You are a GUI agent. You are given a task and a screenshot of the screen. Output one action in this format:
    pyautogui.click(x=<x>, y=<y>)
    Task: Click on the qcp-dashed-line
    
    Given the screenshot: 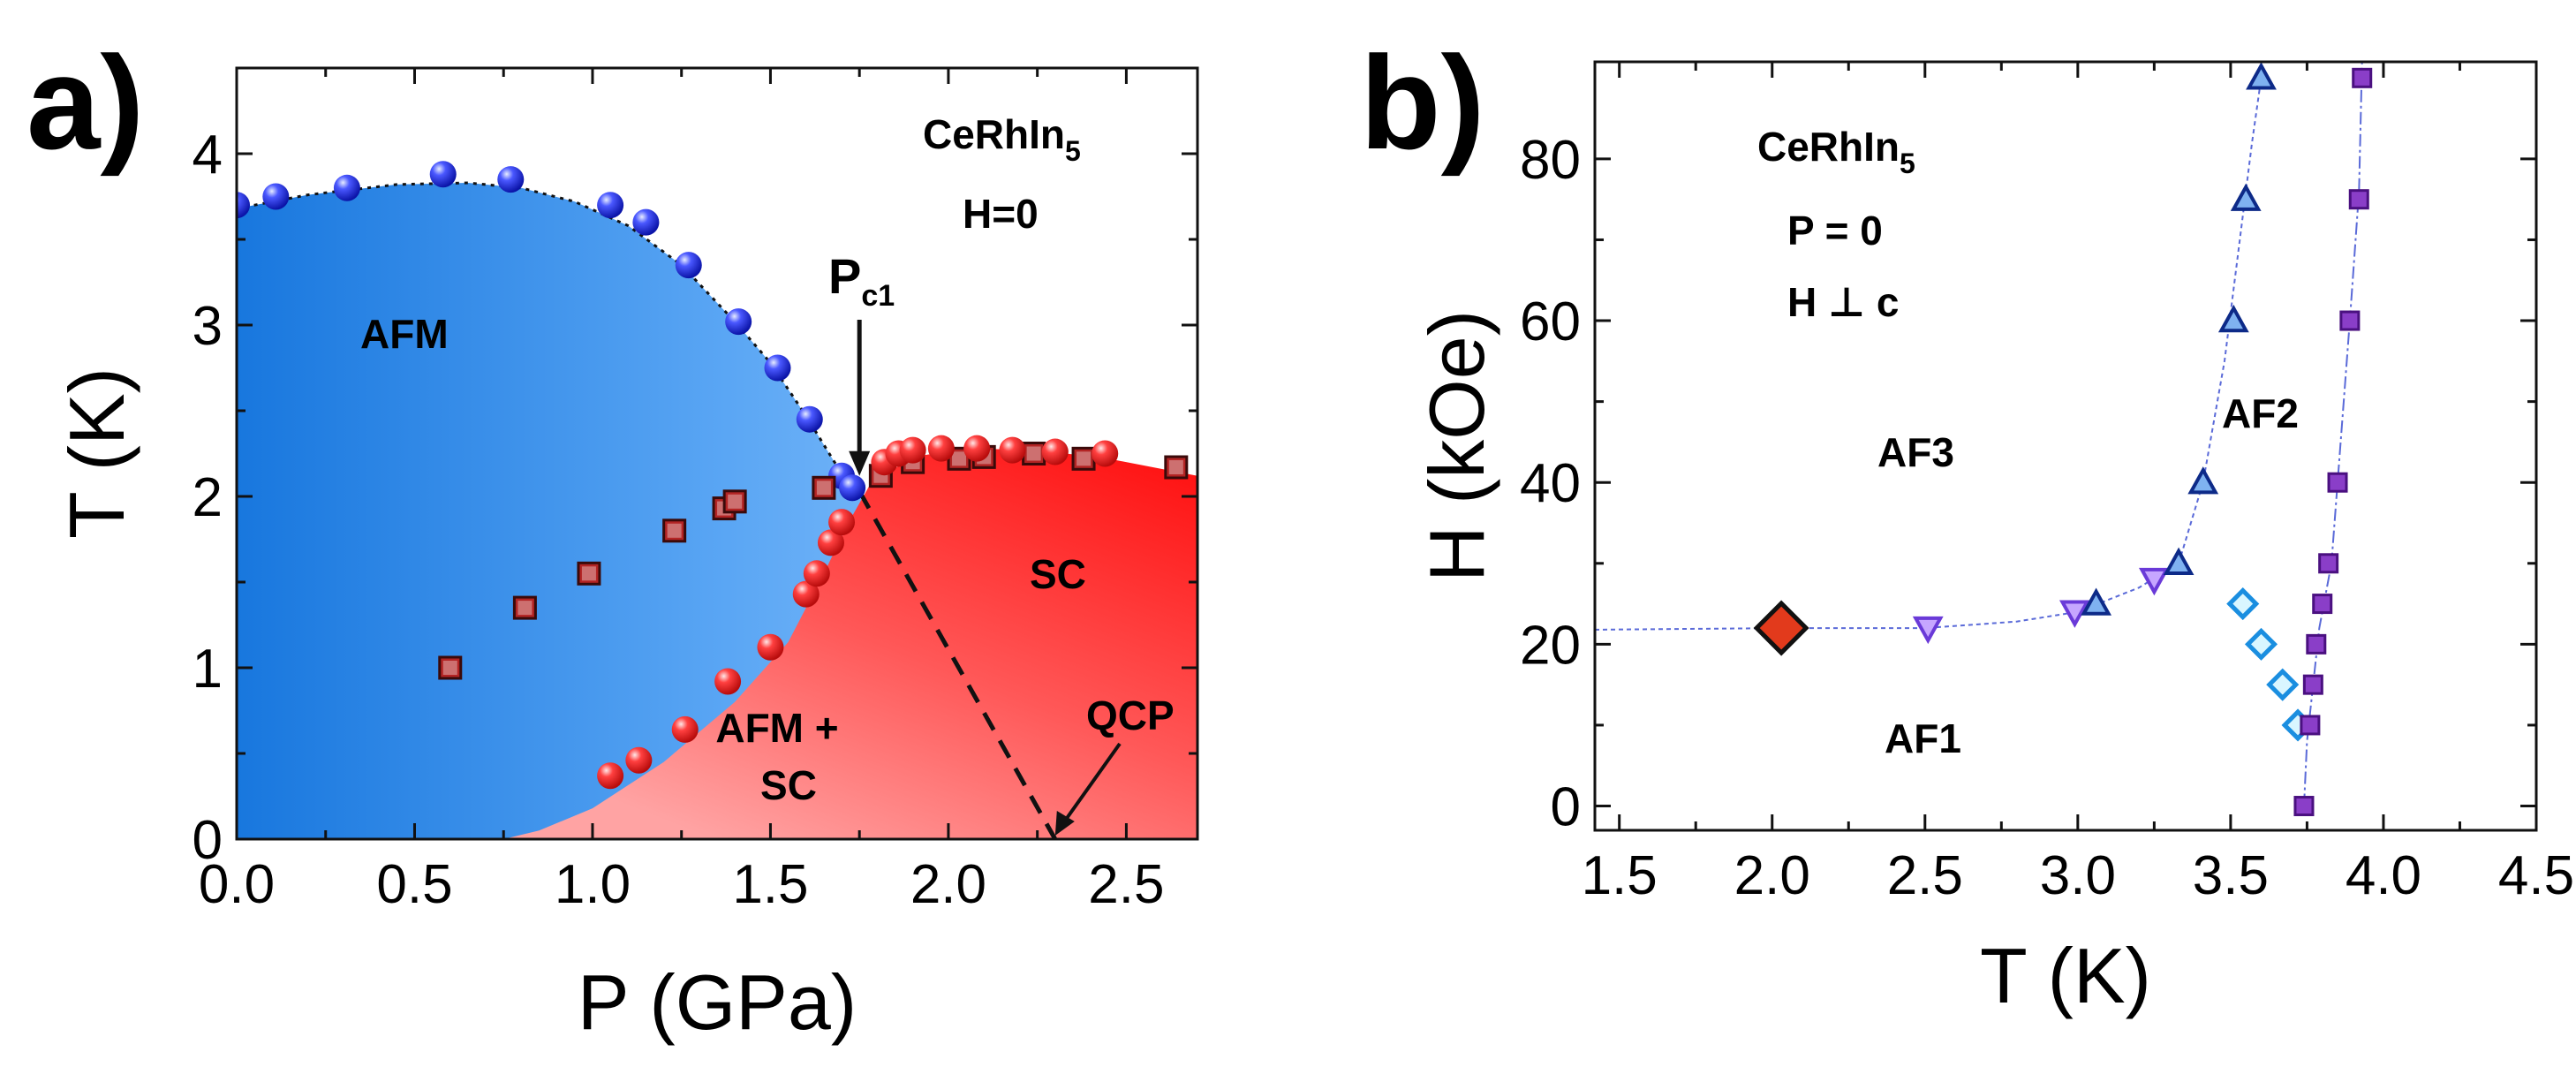 What is the action you would take?
    pyautogui.click(x=957, y=664)
    